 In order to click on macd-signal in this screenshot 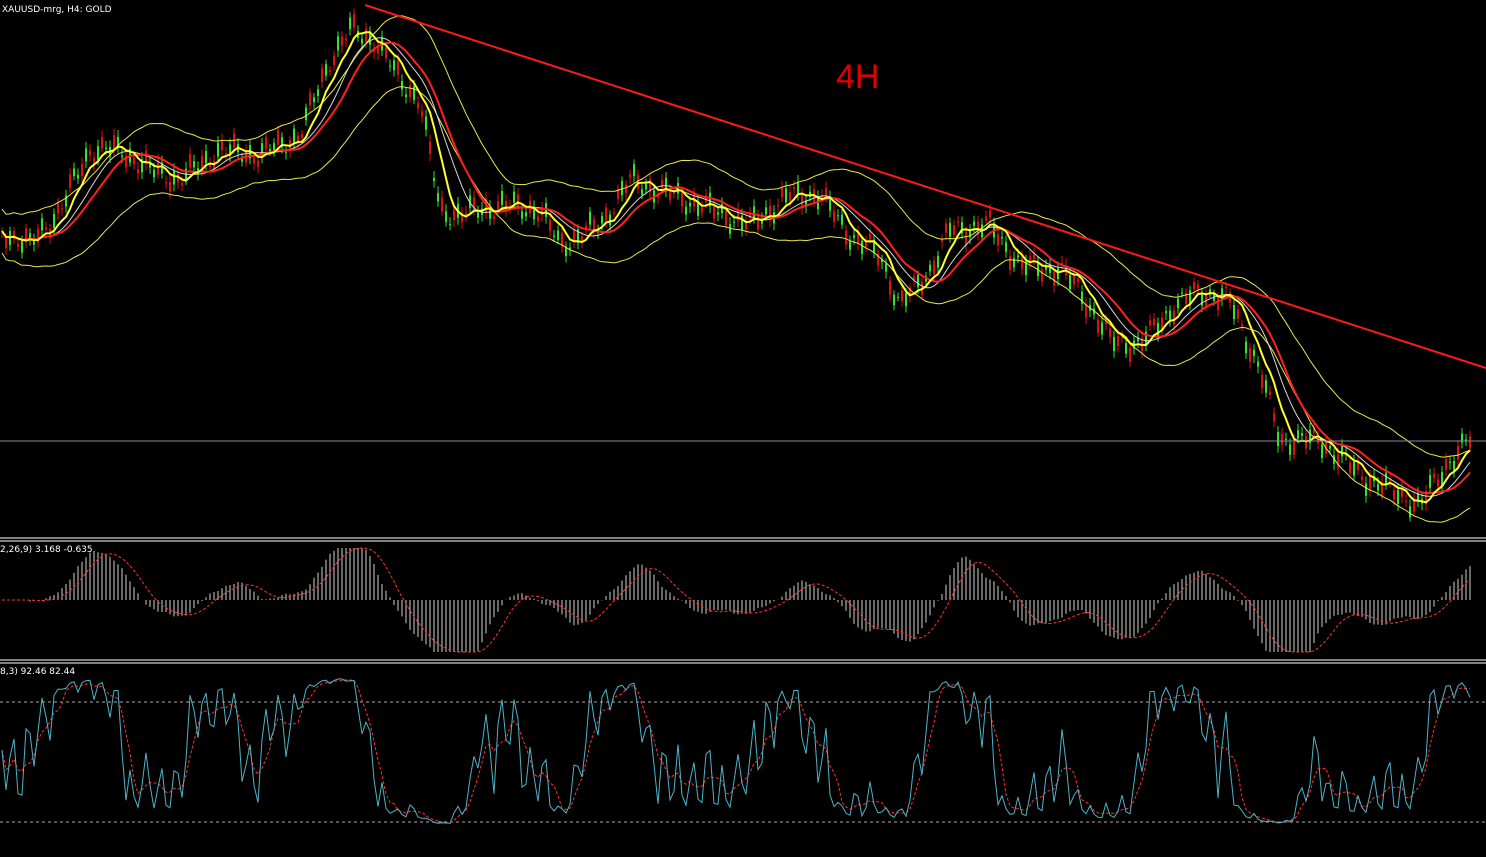, I will do `click(736, 600)`.